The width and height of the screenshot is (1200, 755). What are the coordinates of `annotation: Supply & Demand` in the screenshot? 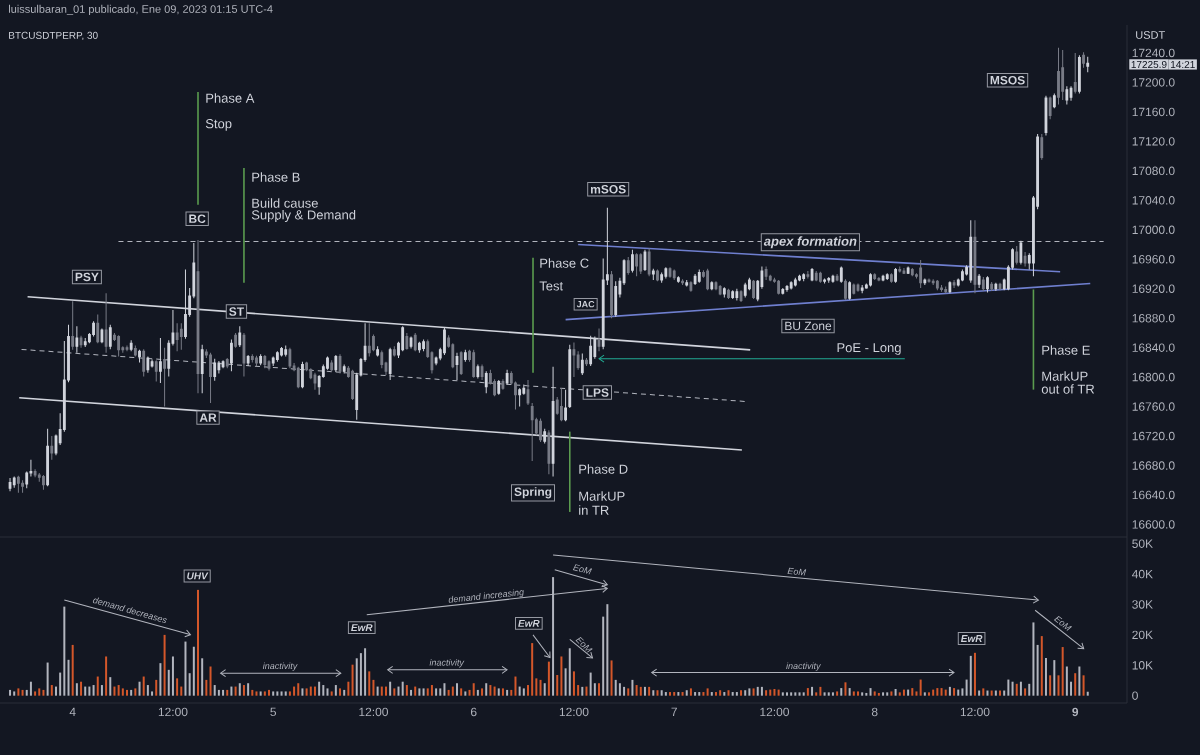 It's located at (303, 216).